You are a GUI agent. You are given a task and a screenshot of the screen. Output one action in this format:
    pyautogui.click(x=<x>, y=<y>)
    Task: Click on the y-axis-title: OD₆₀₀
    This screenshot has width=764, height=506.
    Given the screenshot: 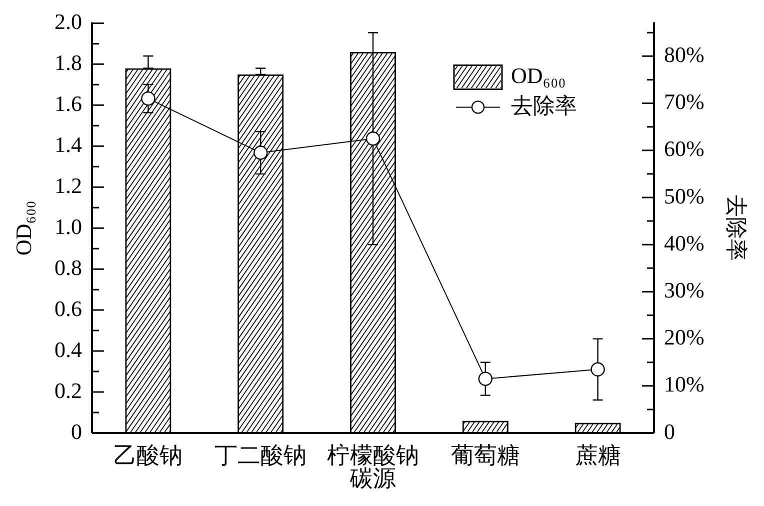 What is the action you would take?
    pyautogui.click(x=23, y=228)
    